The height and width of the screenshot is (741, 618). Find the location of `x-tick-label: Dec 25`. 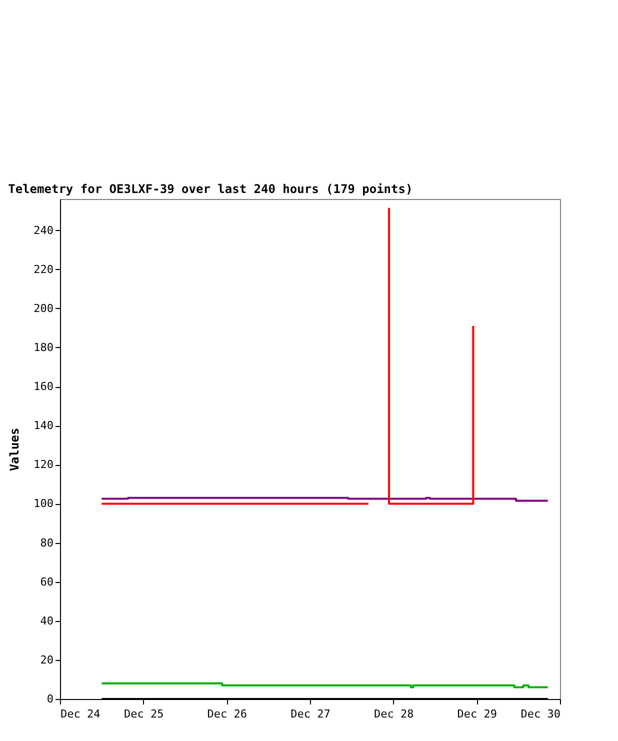

x-tick-label: Dec 25 is located at coordinates (144, 714).